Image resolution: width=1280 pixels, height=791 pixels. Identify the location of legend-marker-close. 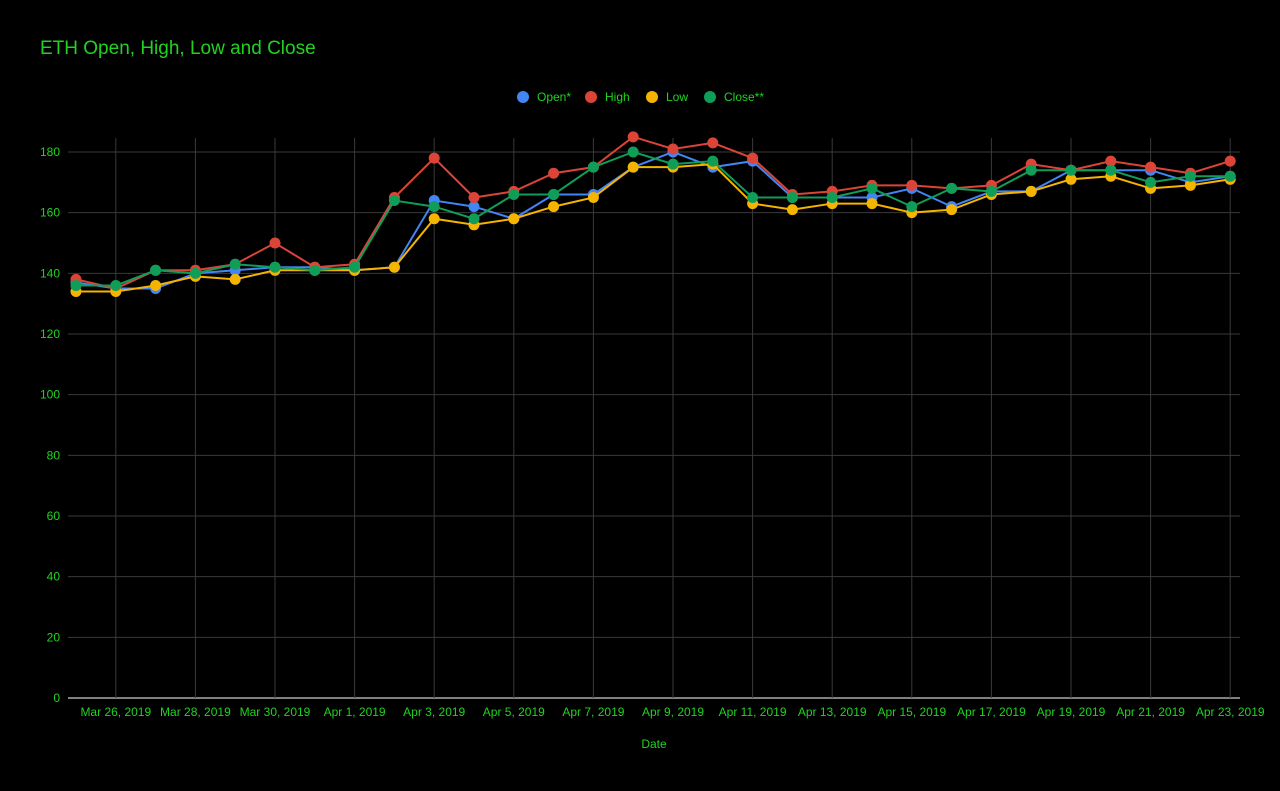
(710, 97).